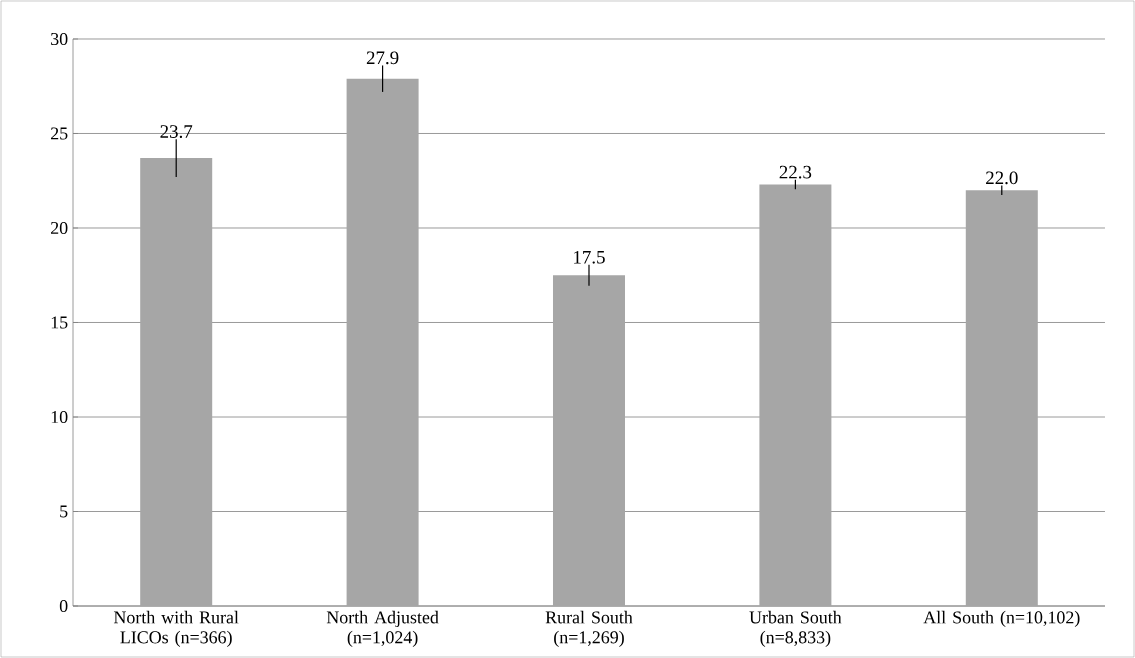 The image size is (1135, 658). Describe the element at coordinates (59, 39) in the screenshot. I see `y-tick-label: 30` at that location.